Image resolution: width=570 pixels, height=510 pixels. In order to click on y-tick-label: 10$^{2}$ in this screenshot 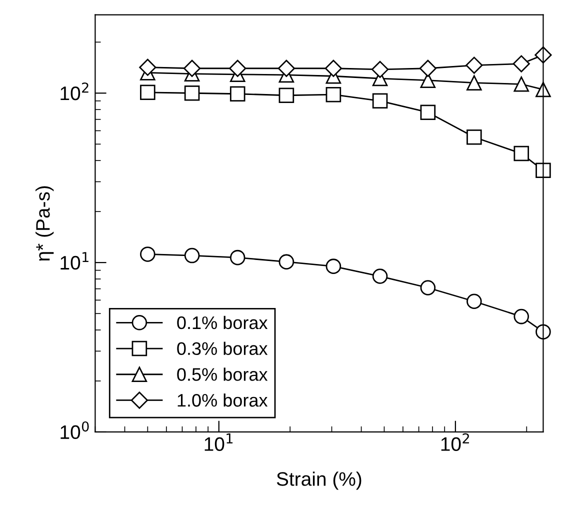, I will do `click(74, 91)`.